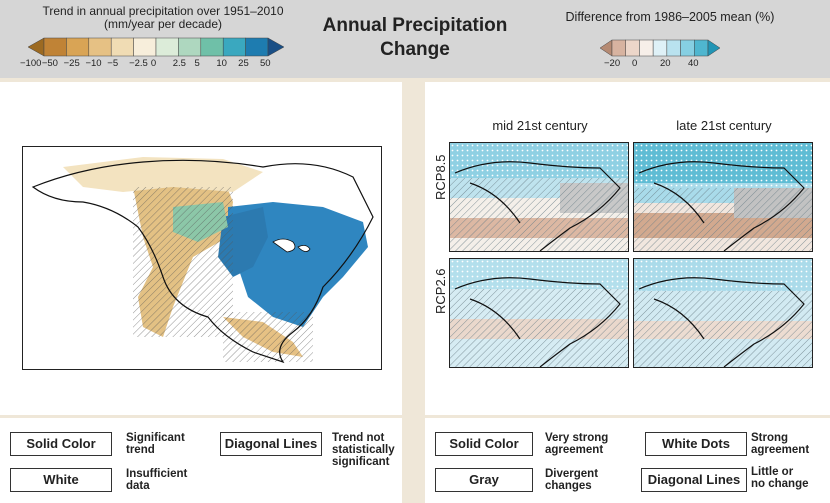 The image size is (830, 503). I want to click on observed-scale-tick-11: 50, so click(265, 63).